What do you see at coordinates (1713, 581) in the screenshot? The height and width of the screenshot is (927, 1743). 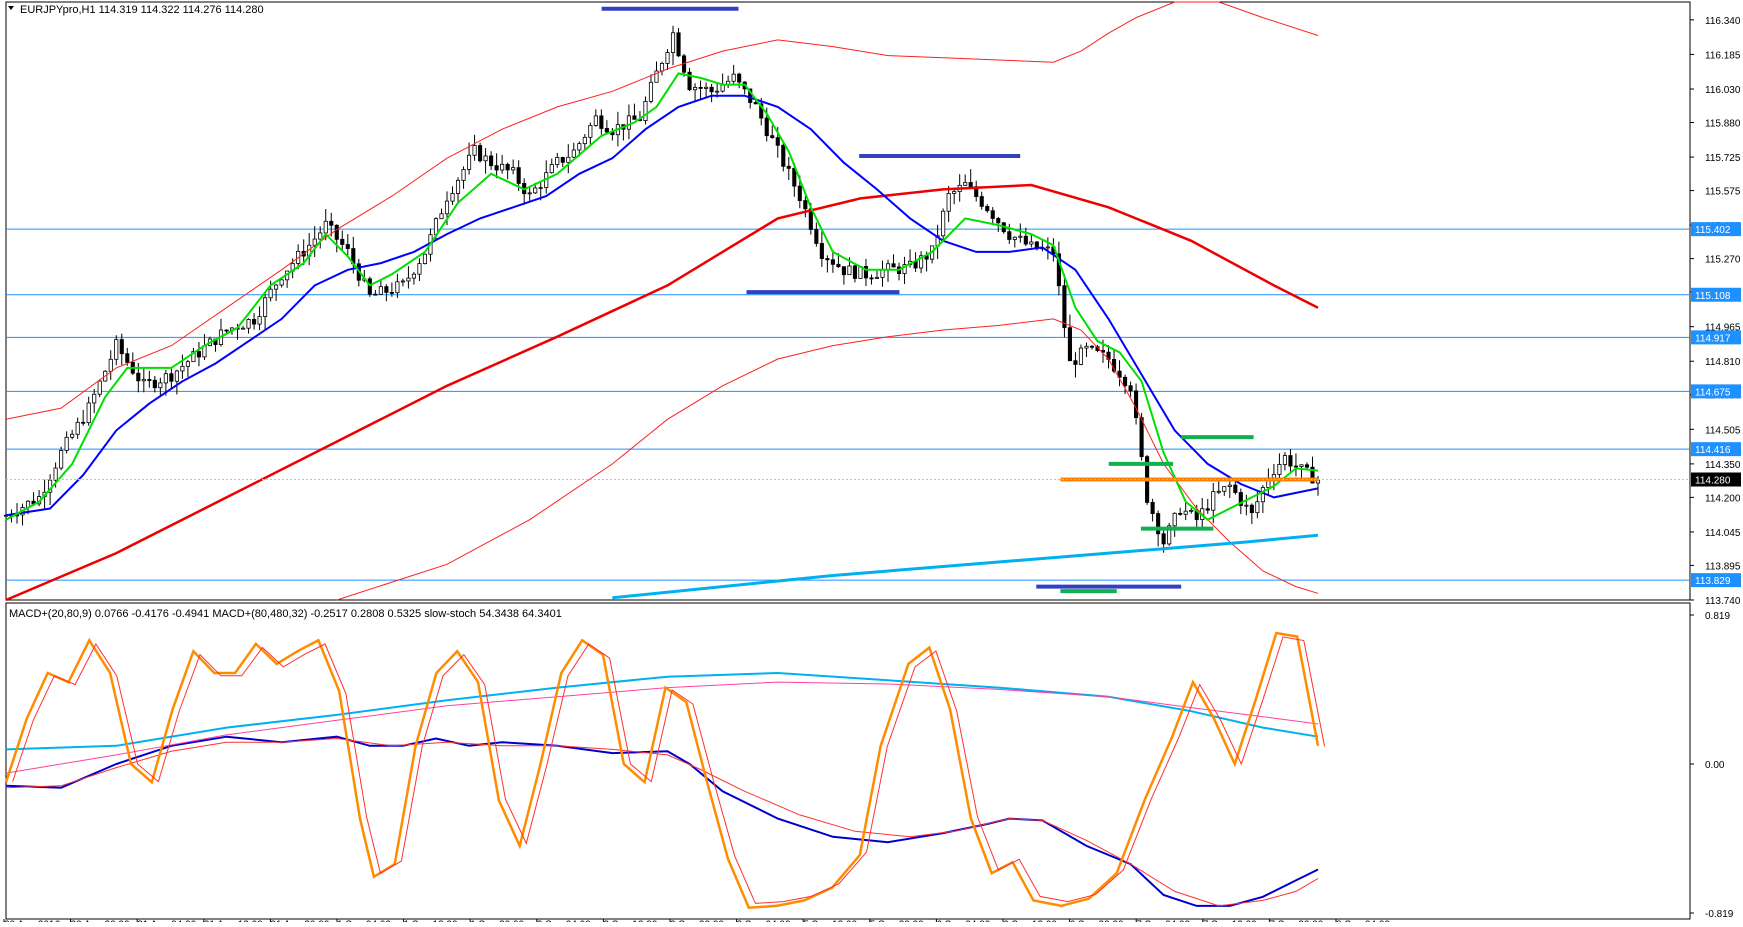 I see `price-level-label: 113.829` at bounding box center [1713, 581].